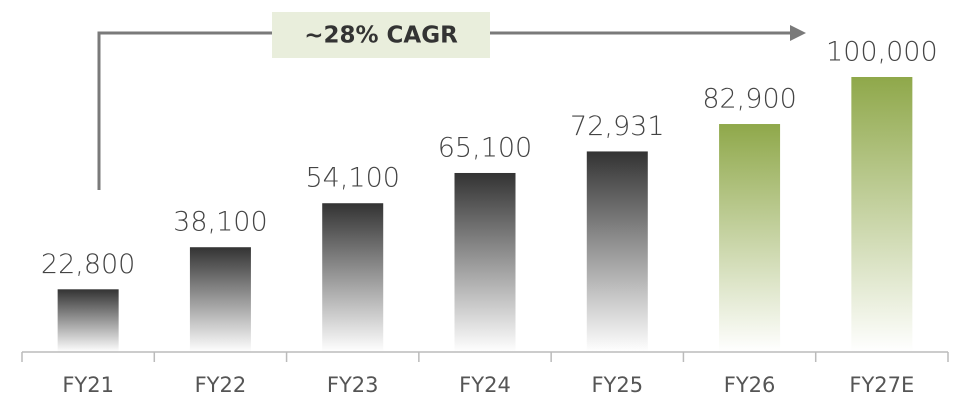 The width and height of the screenshot is (961, 401). Describe the element at coordinates (750, 385) in the screenshot. I see `x-tick-label: FY26` at that location.